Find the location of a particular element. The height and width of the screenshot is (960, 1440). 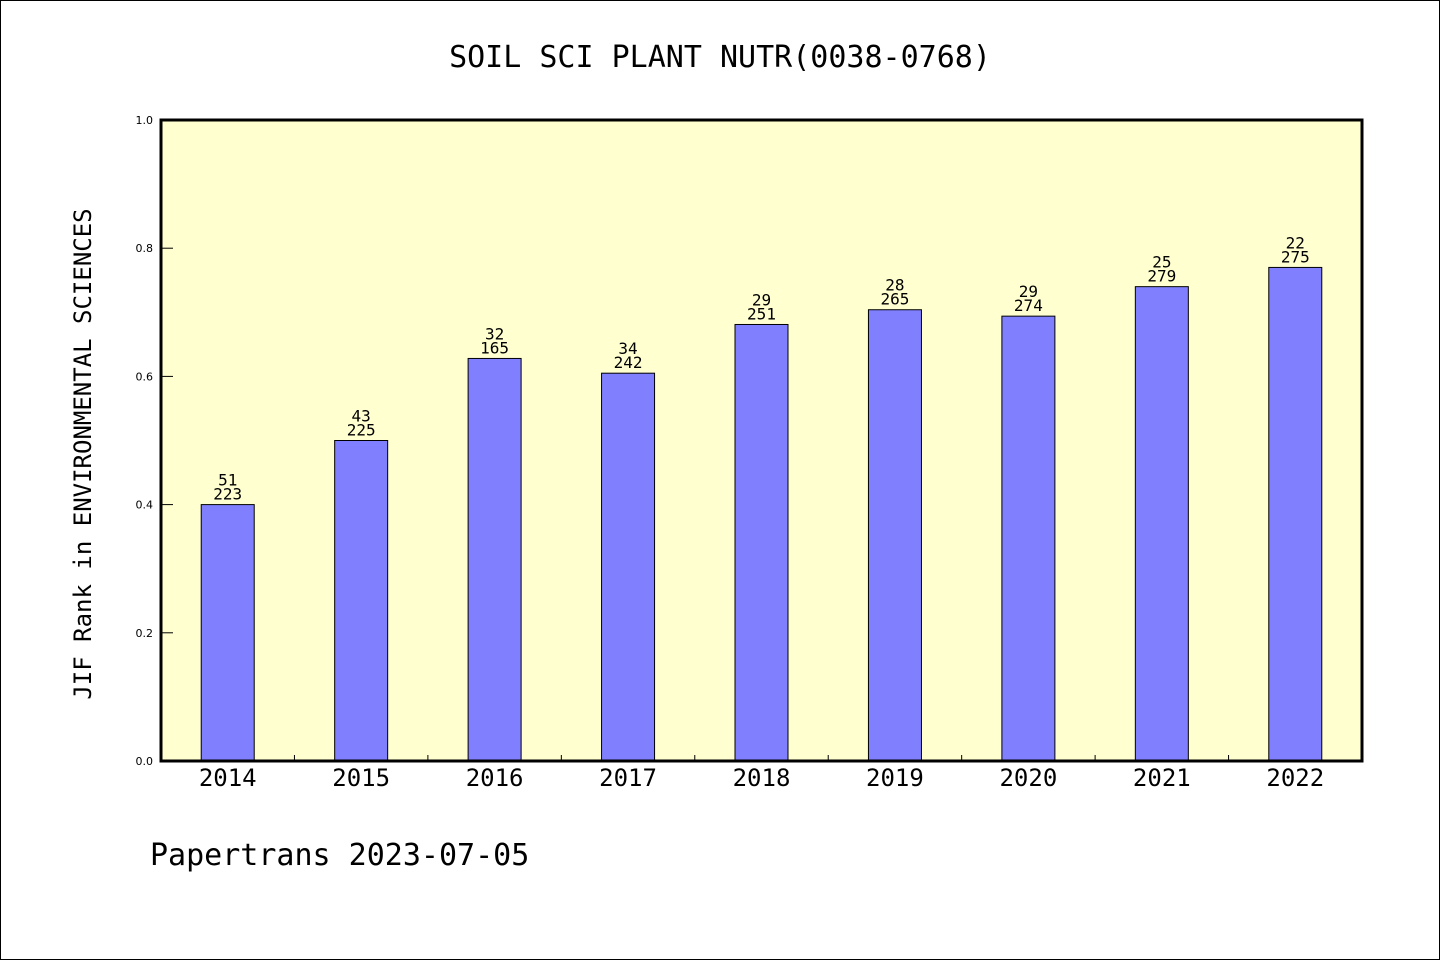

bar-total-label: 279 is located at coordinates (1161, 276).